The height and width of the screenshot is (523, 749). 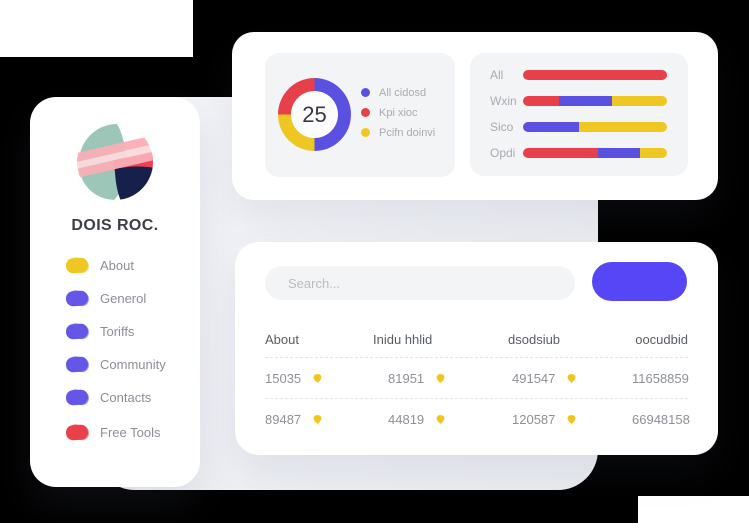 What do you see at coordinates (123, 298) in the screenshot?
I see `sidebar-item-label: Generol` at bounding box center [123, 298].